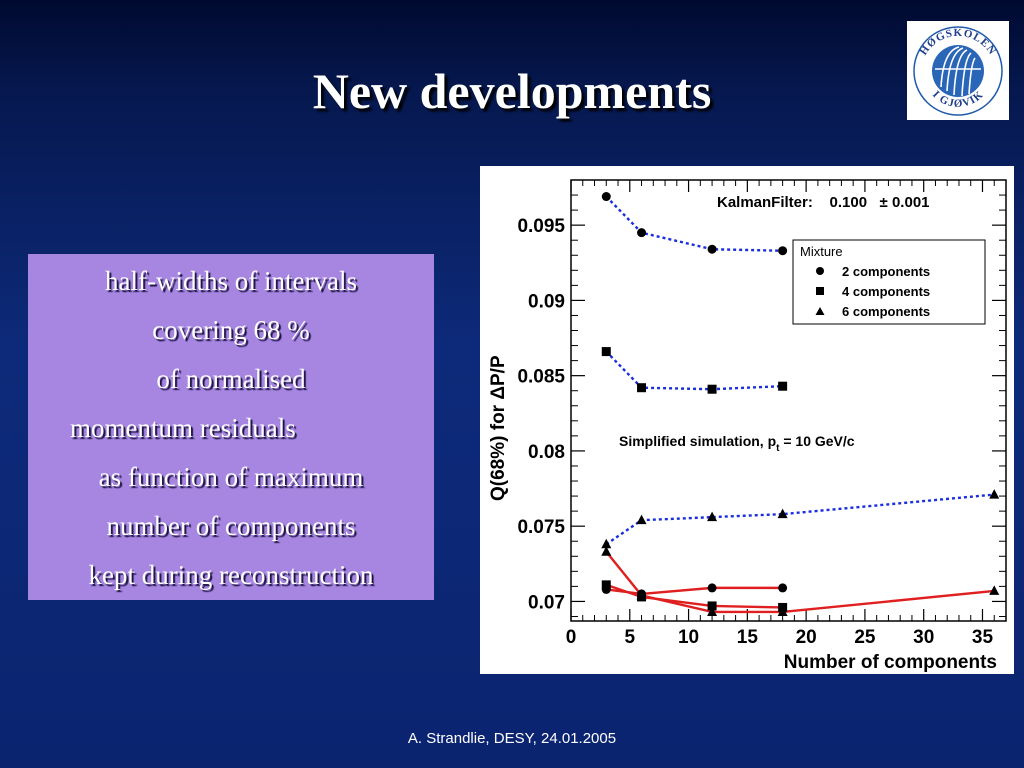 Image resolution: width=1024 pixels, height=768 pixels. What do you see at coordinates (697, 441) in the screenshot?
I see `simulation-annotation-main: Simplified simulation, p` at bounding box center [697, 441].